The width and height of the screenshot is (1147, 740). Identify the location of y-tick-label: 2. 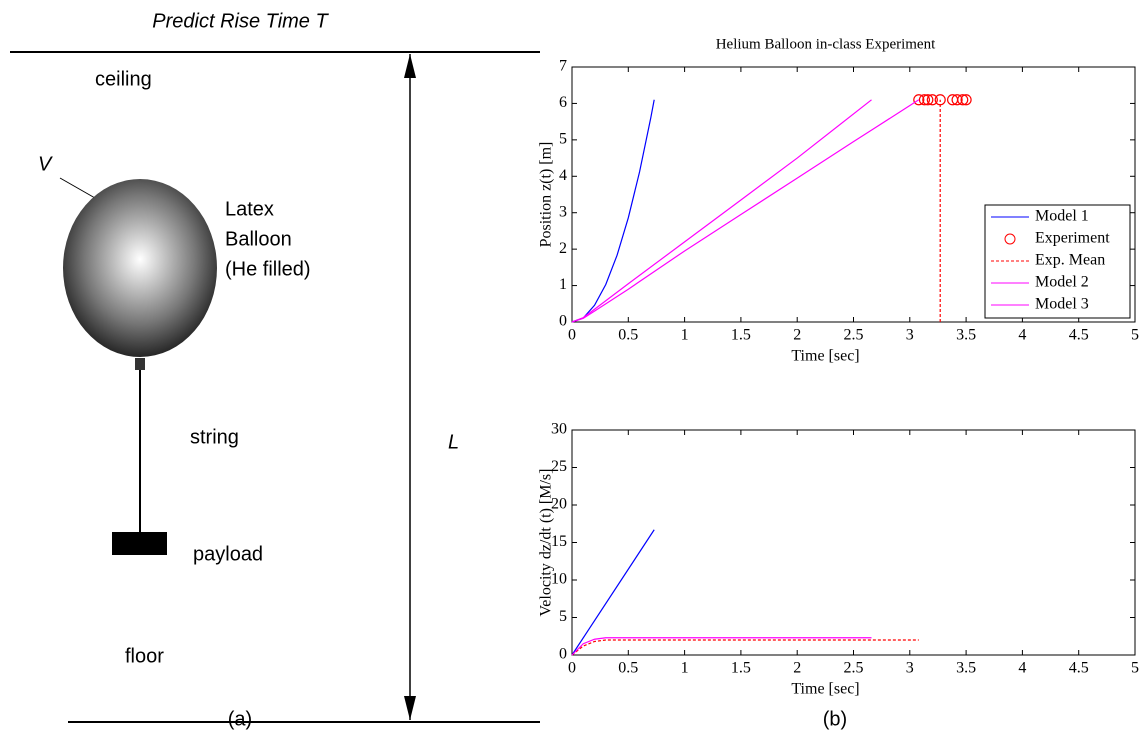
(563, 248).